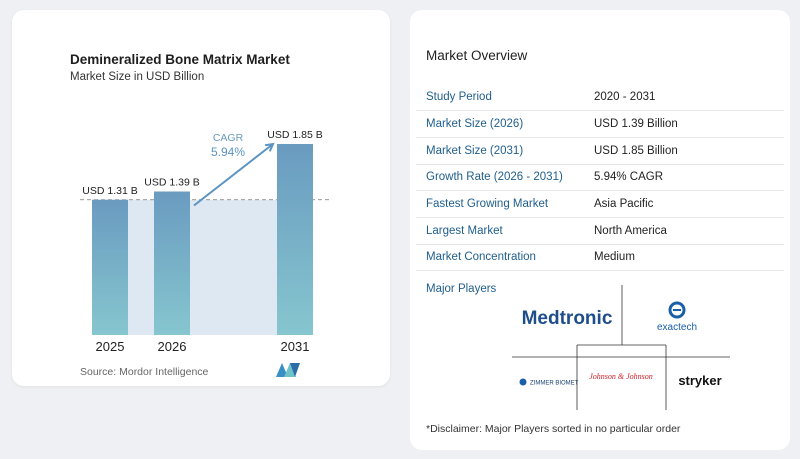 The width and height of the screenshot is (800, 459). I want to click on overview-title: Market Overview, so click(477, 55).